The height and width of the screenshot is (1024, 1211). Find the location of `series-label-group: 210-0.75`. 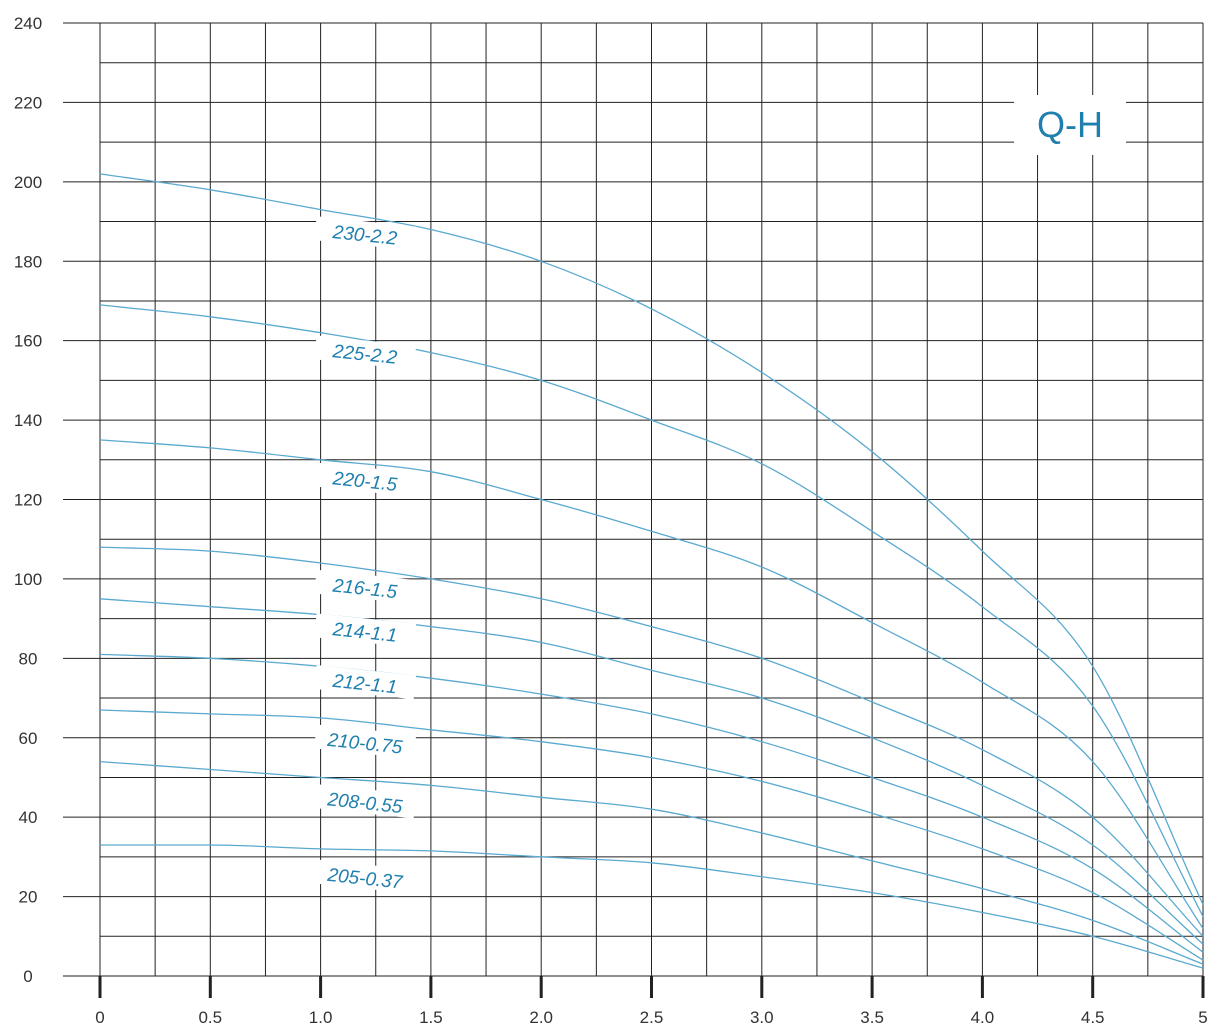

series-label-group: 210-0.75 is located at coordinates (365, 741).